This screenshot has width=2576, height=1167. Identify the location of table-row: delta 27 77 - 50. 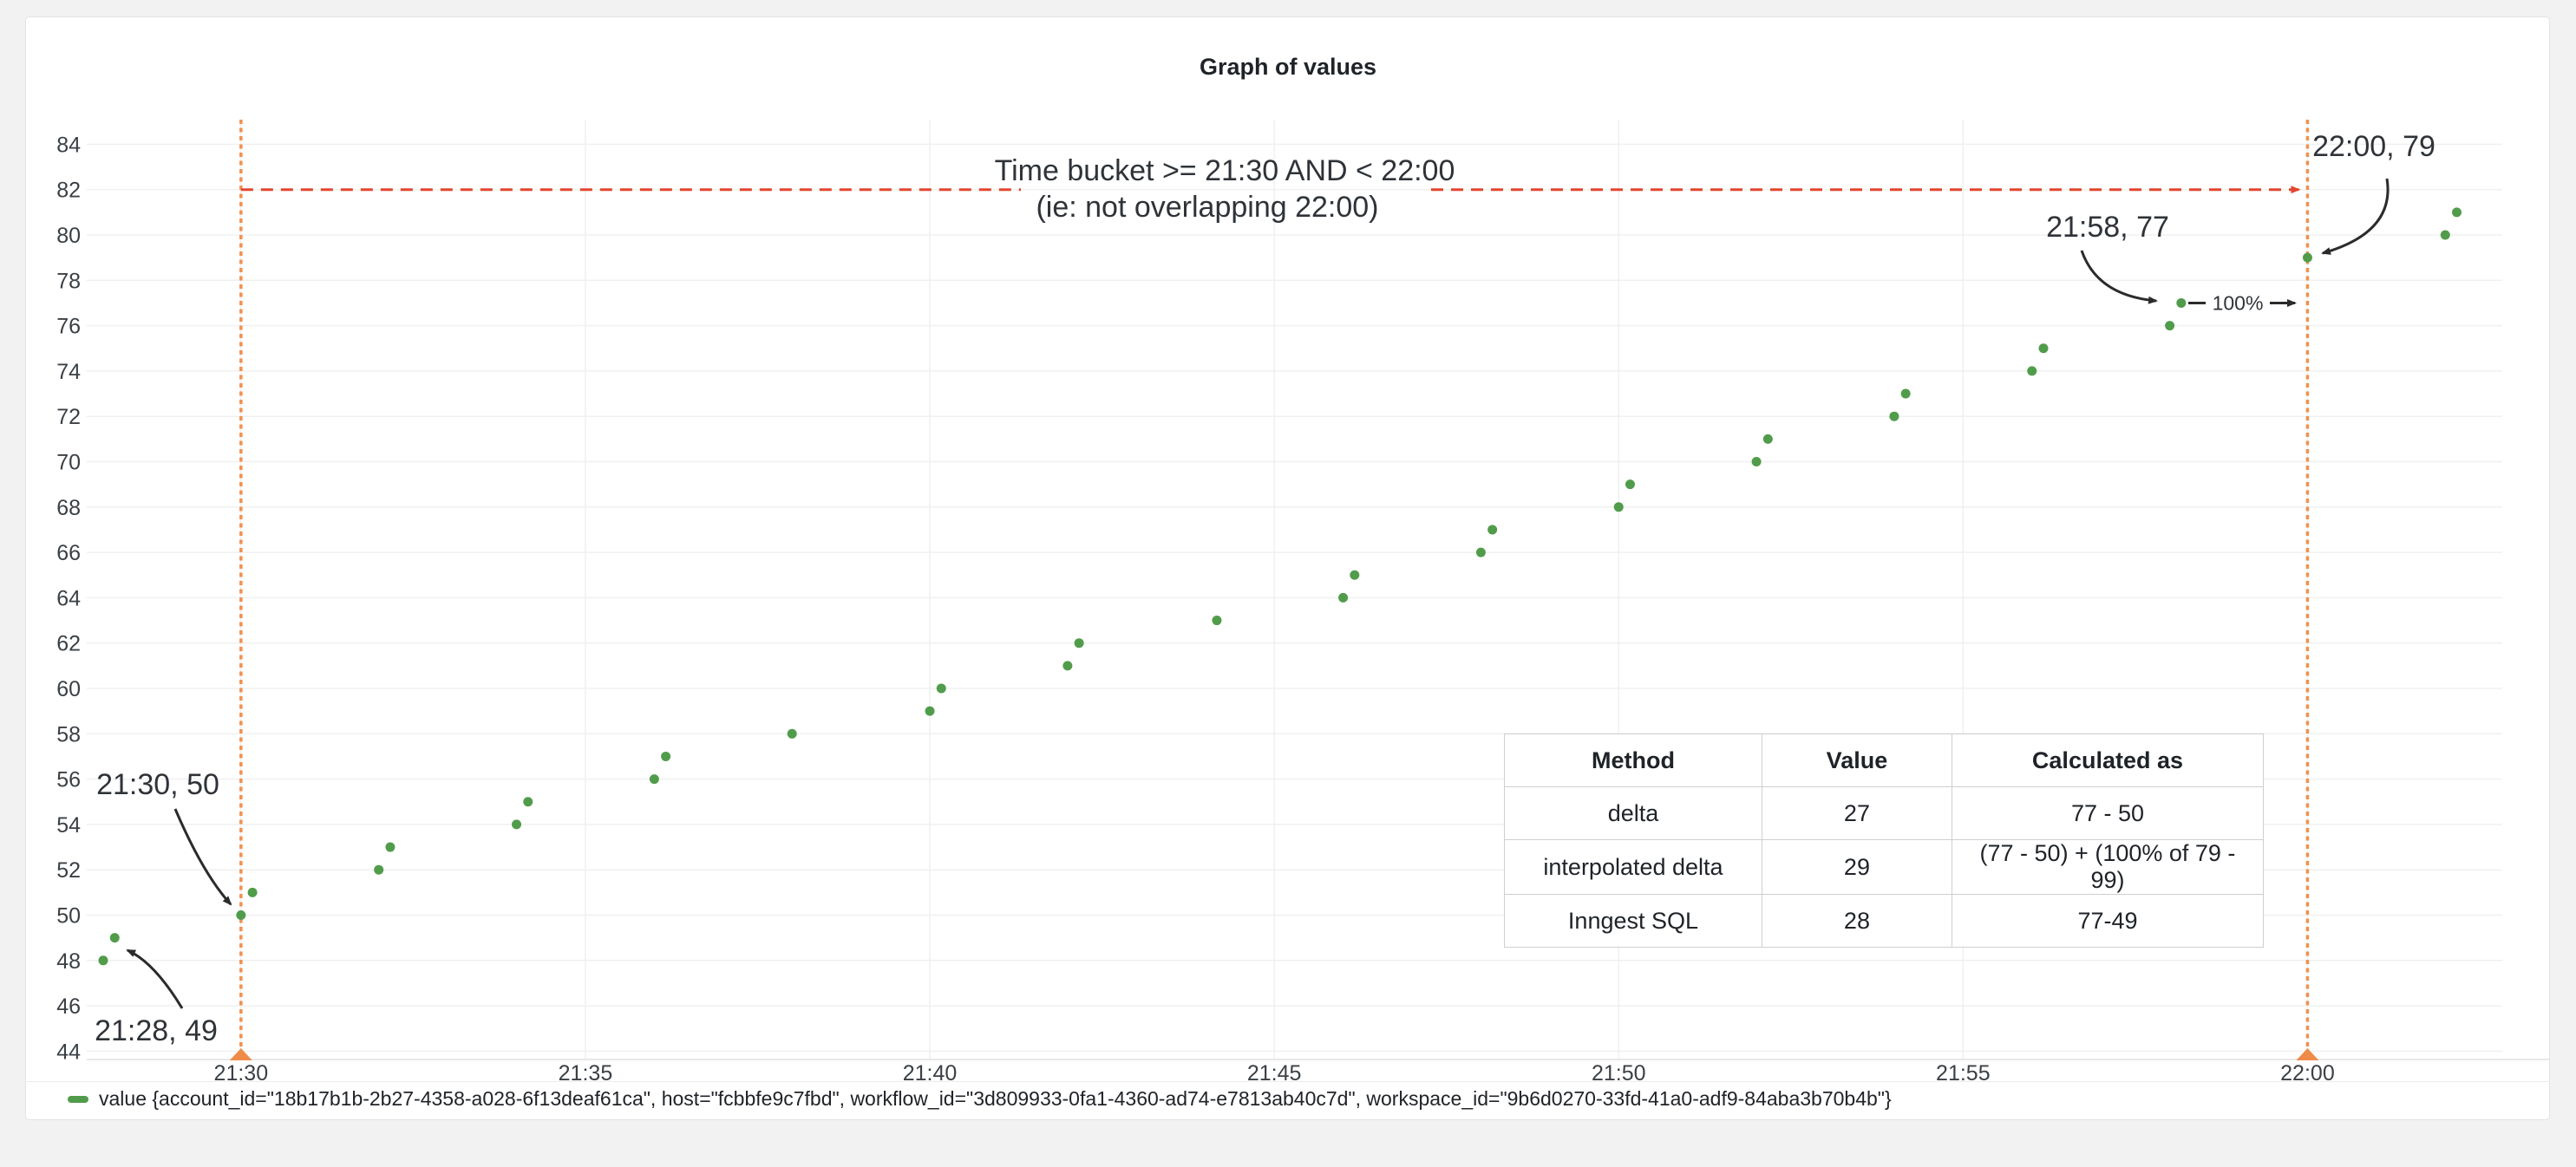
(1884, 813).